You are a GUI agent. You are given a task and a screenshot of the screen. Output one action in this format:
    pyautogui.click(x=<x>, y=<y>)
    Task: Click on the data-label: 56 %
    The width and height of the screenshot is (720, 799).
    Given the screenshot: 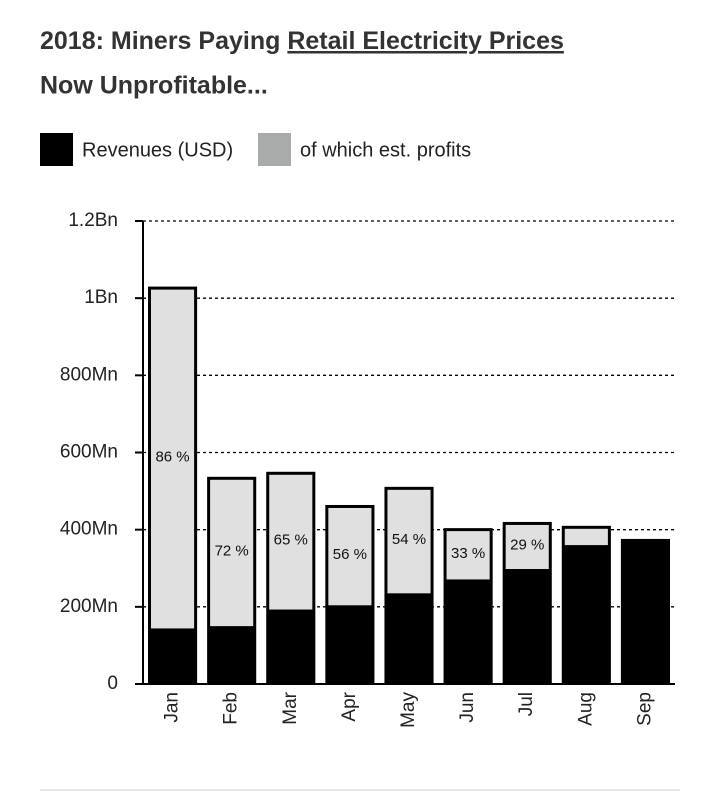 What is the action you would take?
    pyautogui.click(x=350, y=554)
    